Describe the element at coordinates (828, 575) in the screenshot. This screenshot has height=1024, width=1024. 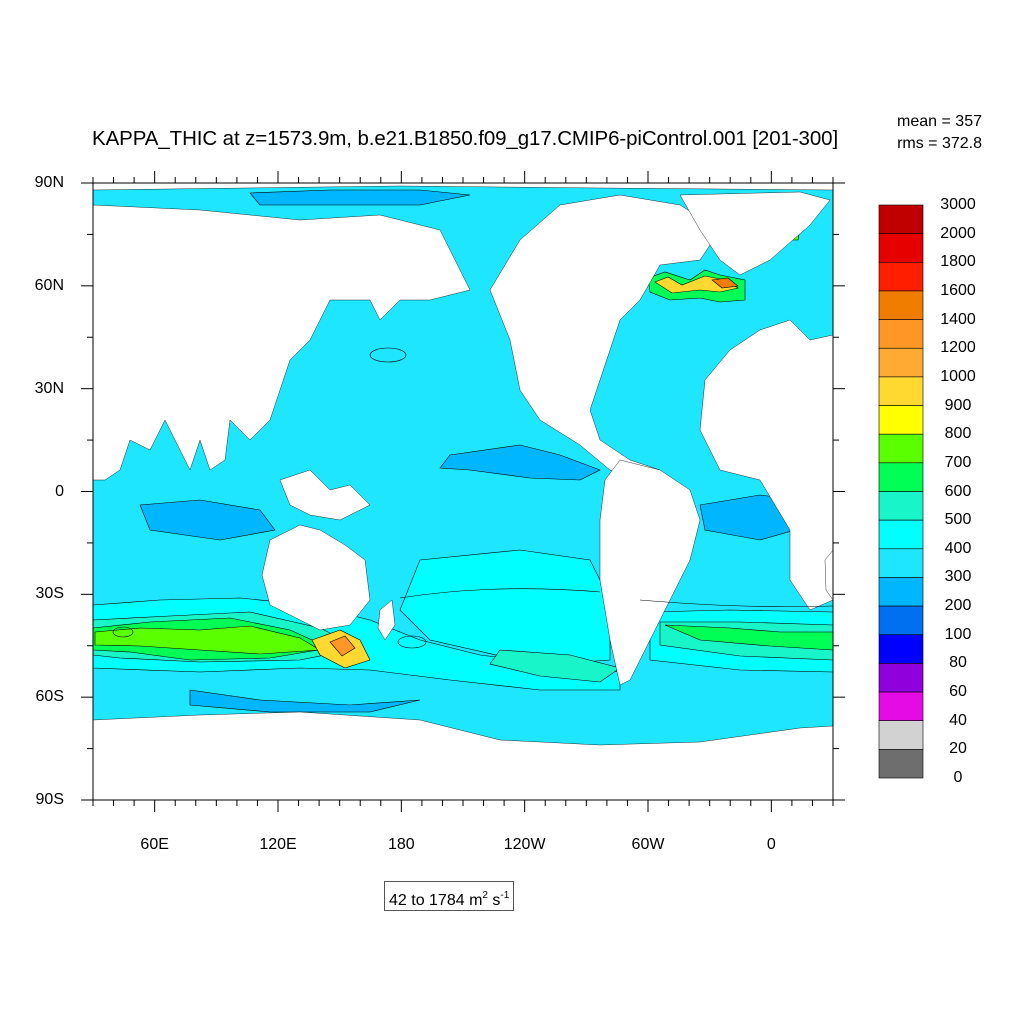
I see `land-madagascar` at that location.